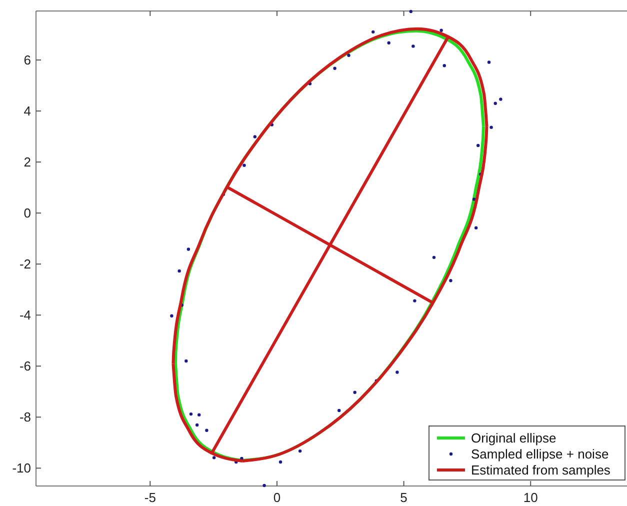 Image resolution: width=627 pixels, height=506 pixels. What do you see at coordinates (541, 470) in the screenshot?
I see `legend-label: Estimated from samples` at bounding box center [541, 470].